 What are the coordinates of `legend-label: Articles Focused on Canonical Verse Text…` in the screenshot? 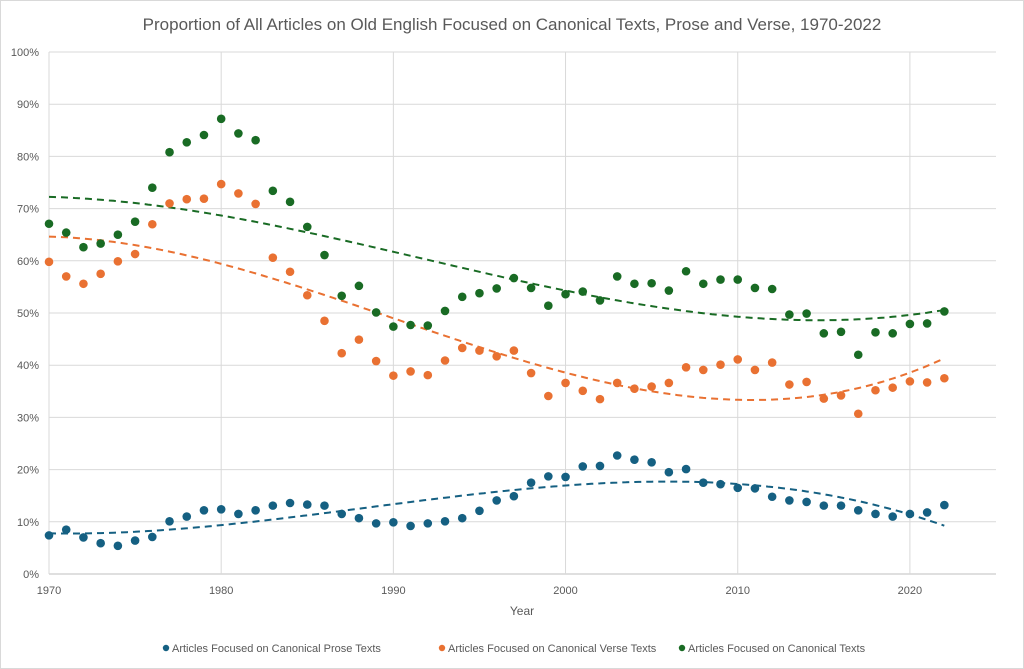 It's located at (552, 649).